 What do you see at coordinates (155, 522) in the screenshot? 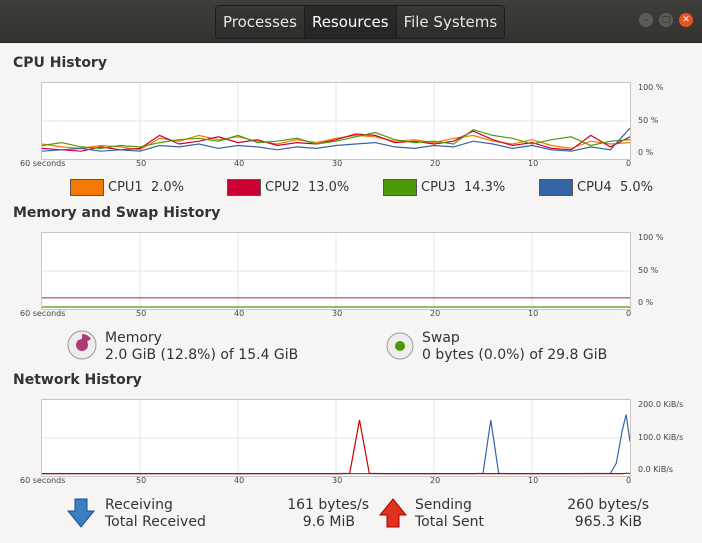
I see `total-received-label: Total Received` at bounding box center [155, 522].